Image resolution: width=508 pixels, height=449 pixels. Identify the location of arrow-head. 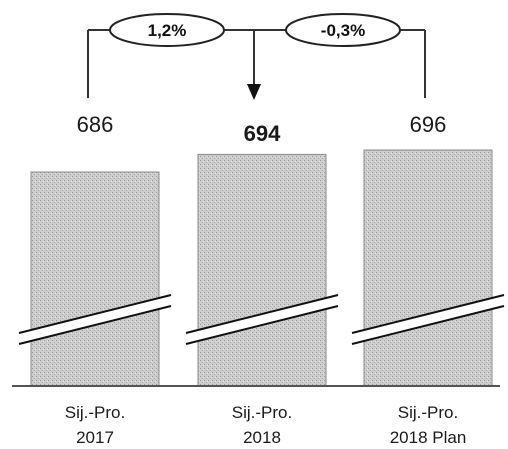
(254, 92).